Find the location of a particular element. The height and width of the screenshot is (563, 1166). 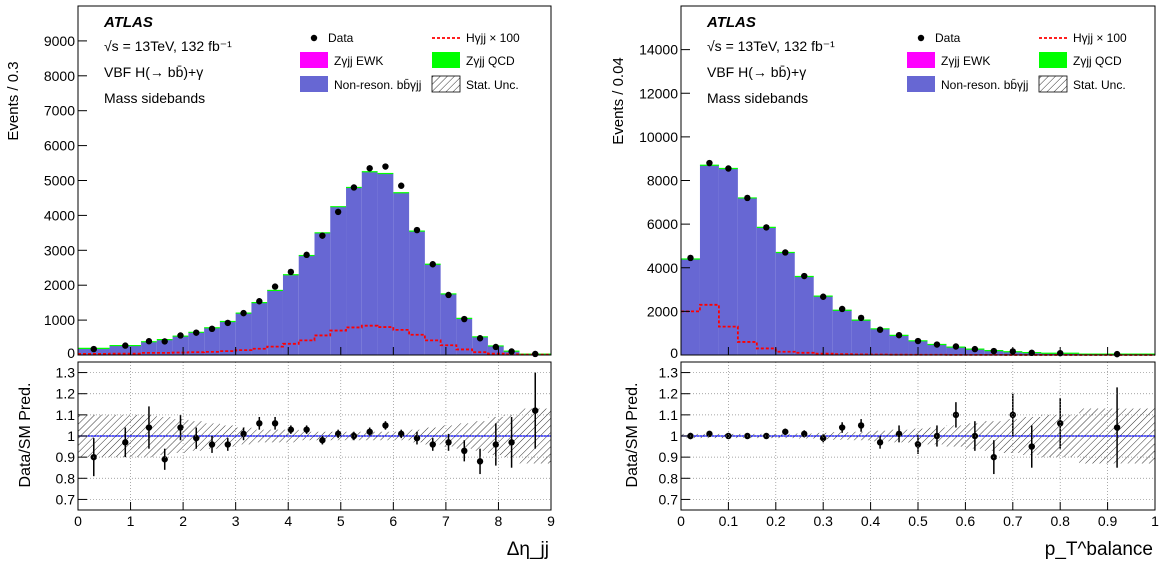

y-tick-label: 6000 is located at coordinates (662, 224).